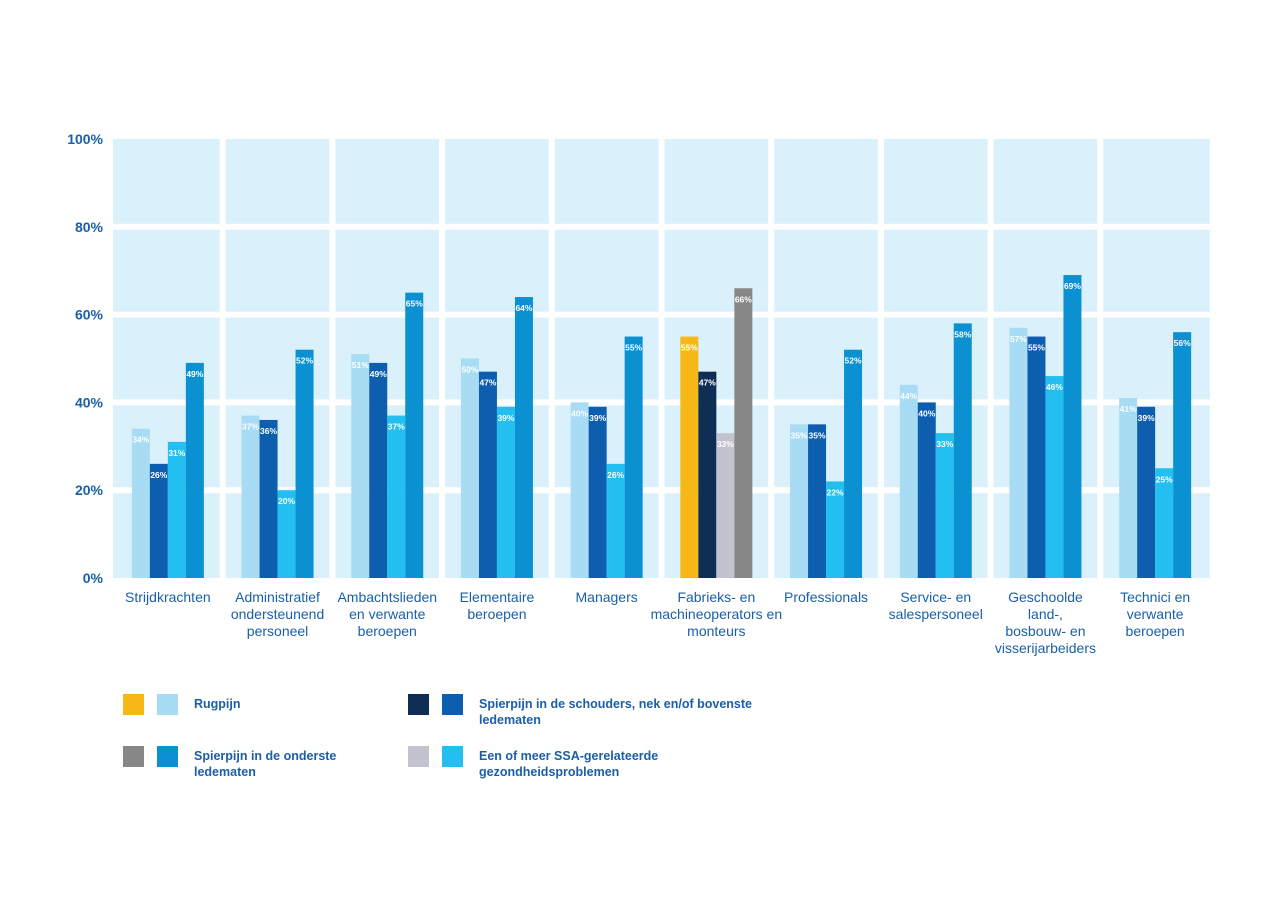 This screenshot has height=905, width=1280. Describe the element at coordinates (140, 440) in the screenshot. I see `bar-value-label: 34%` at that location.